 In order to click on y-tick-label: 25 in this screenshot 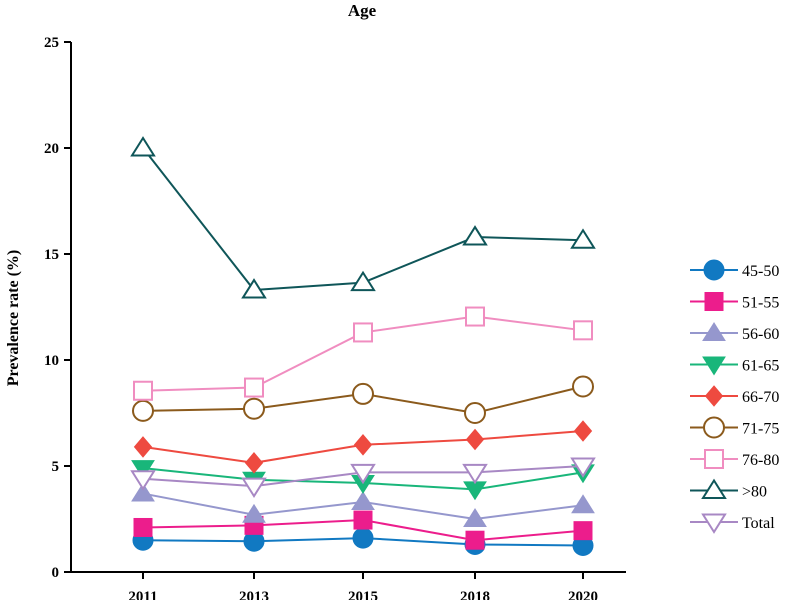, I will do `click(51, 43)`.